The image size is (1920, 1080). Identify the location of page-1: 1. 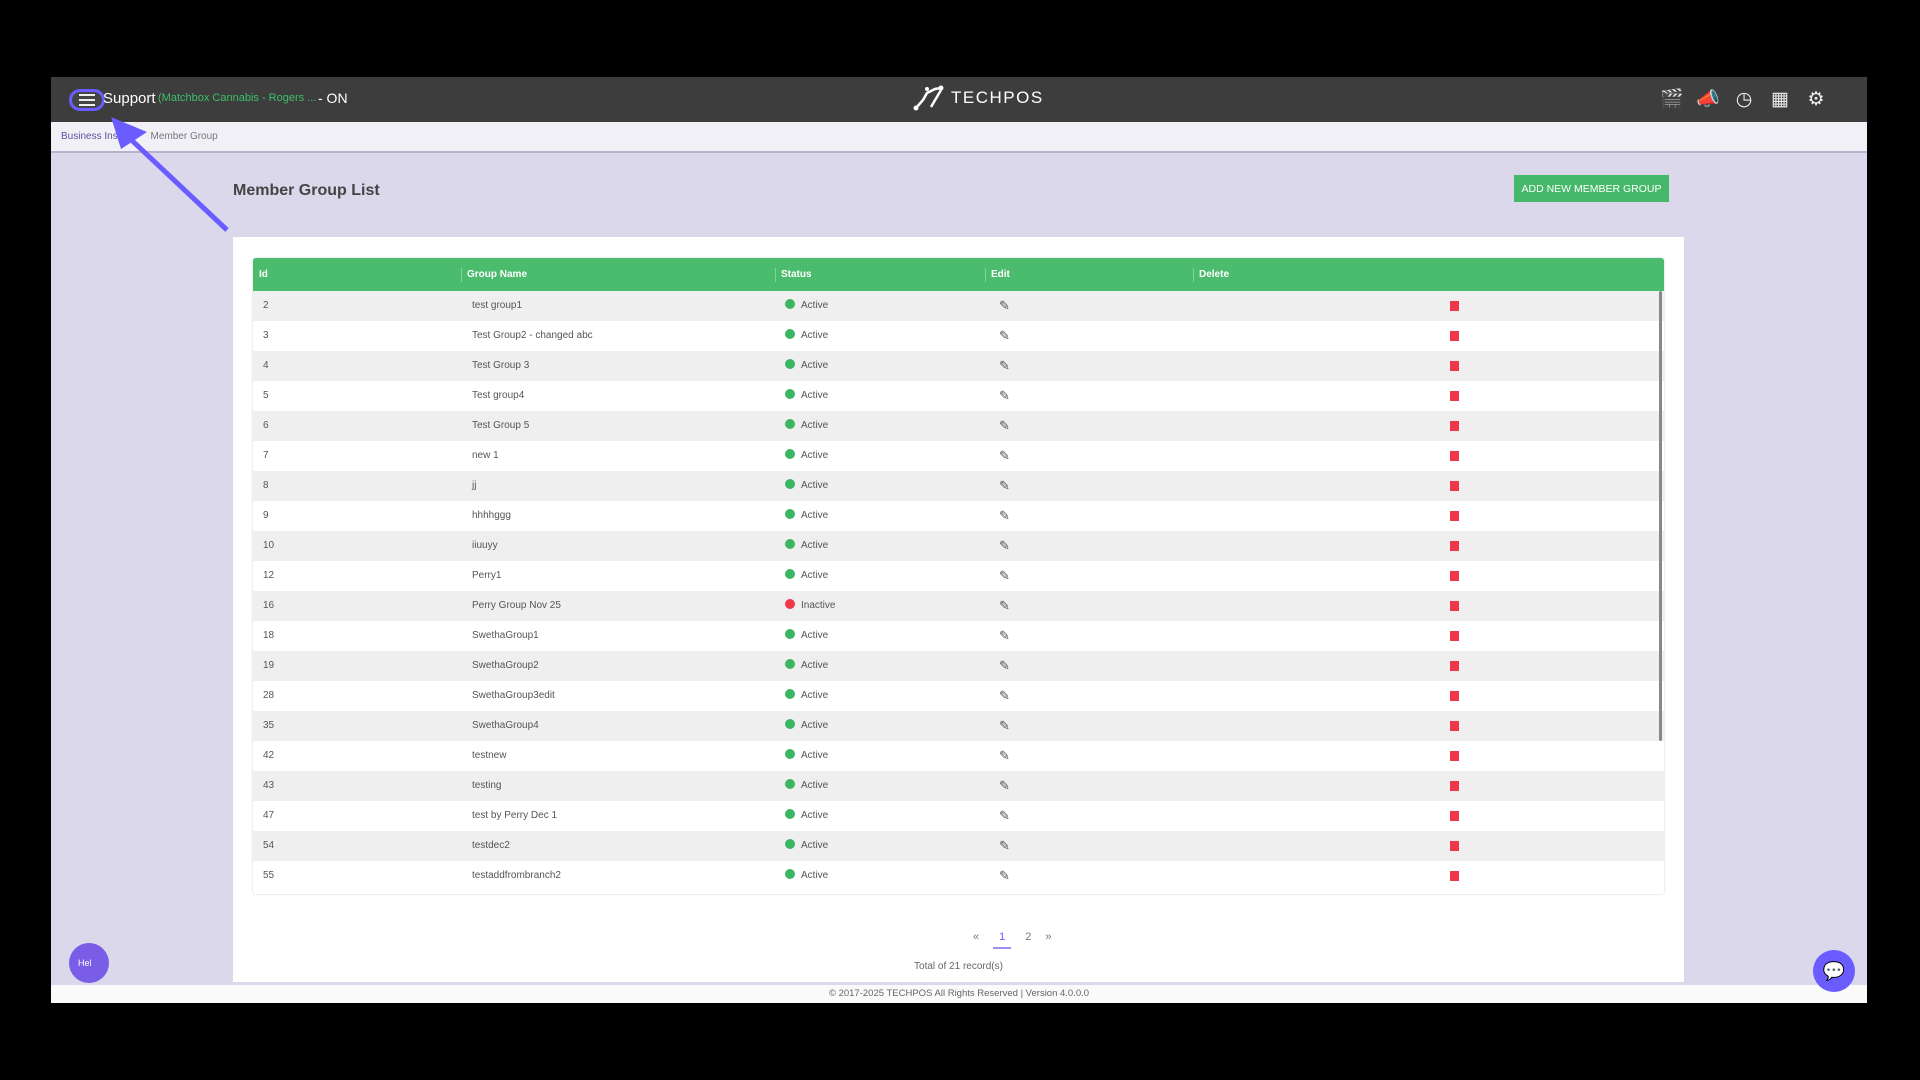
(1002, 940).